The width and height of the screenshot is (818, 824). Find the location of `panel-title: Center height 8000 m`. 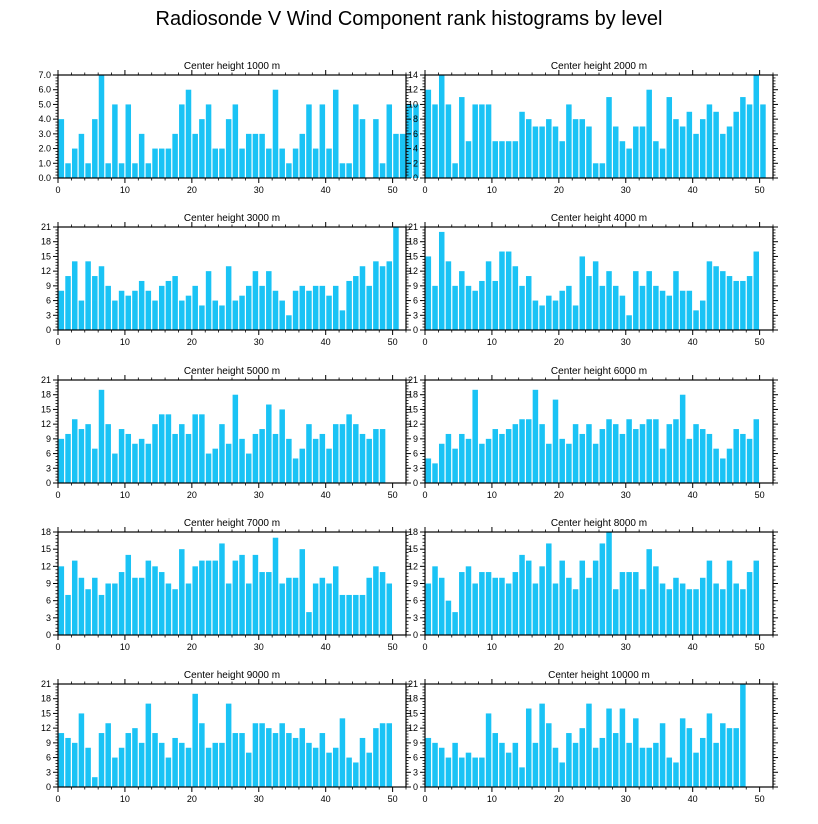

panel-title: Center height 8000 m is located at coordinates (599, 523).